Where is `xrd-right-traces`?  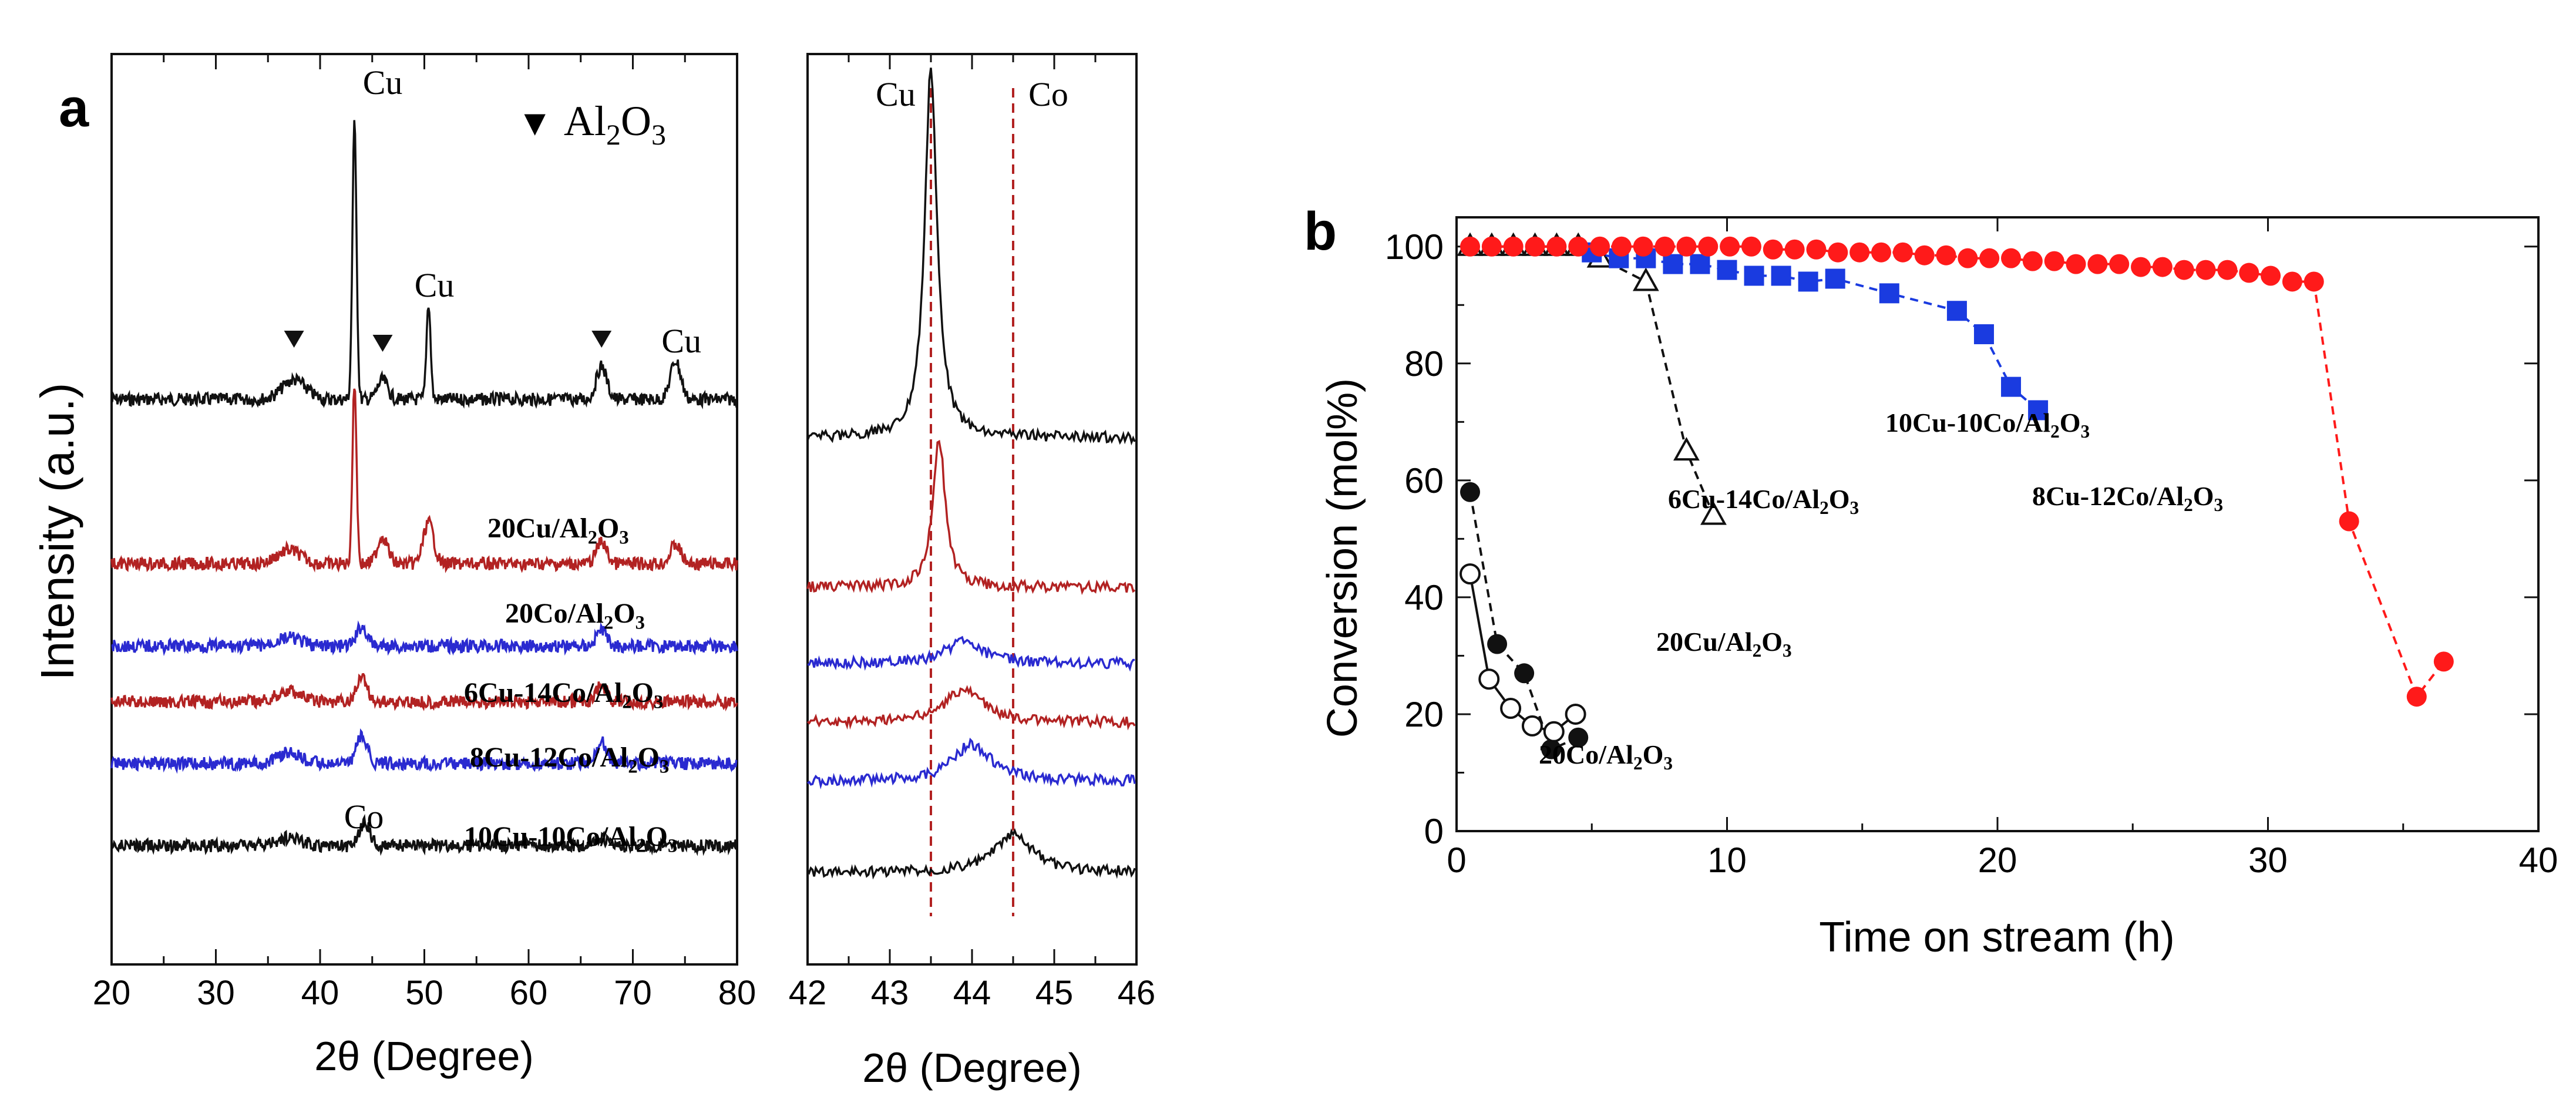 xrd-right-traces is located at coordinates (971, 474).